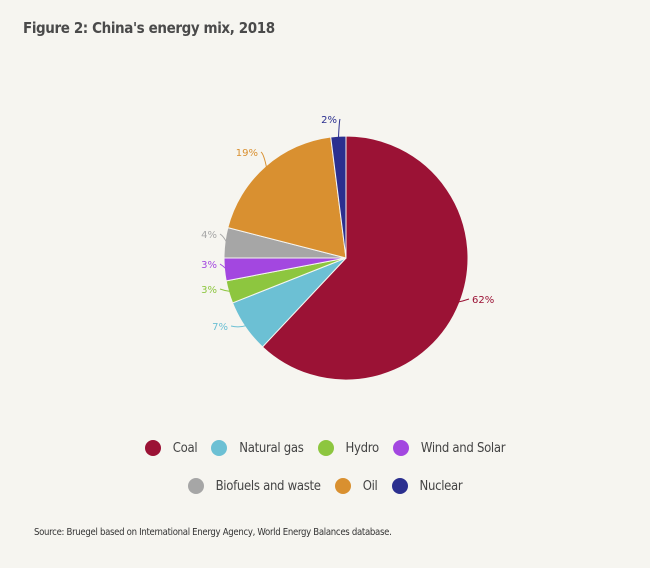 This screenshot has width=650, height=568. What do you see at coordinates (185, 448) in the screenshot?
I see `legend-label: Coal` at bounding box center [185, 448].